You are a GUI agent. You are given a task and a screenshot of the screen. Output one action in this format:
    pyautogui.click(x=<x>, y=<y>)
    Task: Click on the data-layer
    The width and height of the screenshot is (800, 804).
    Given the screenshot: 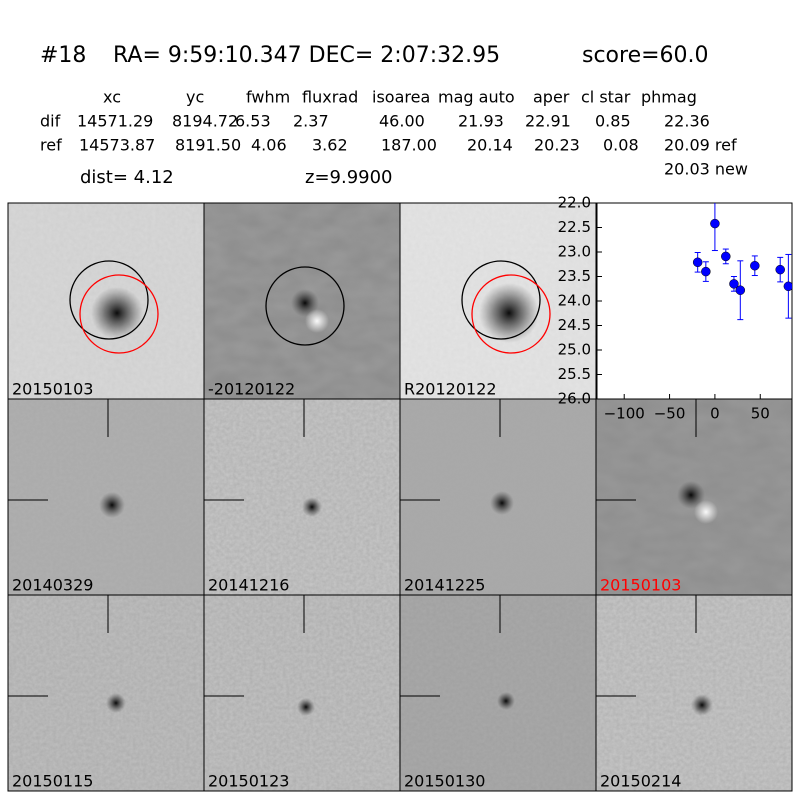 What is the action you would take?
    pyautogui.click(x=742, y=262)
    